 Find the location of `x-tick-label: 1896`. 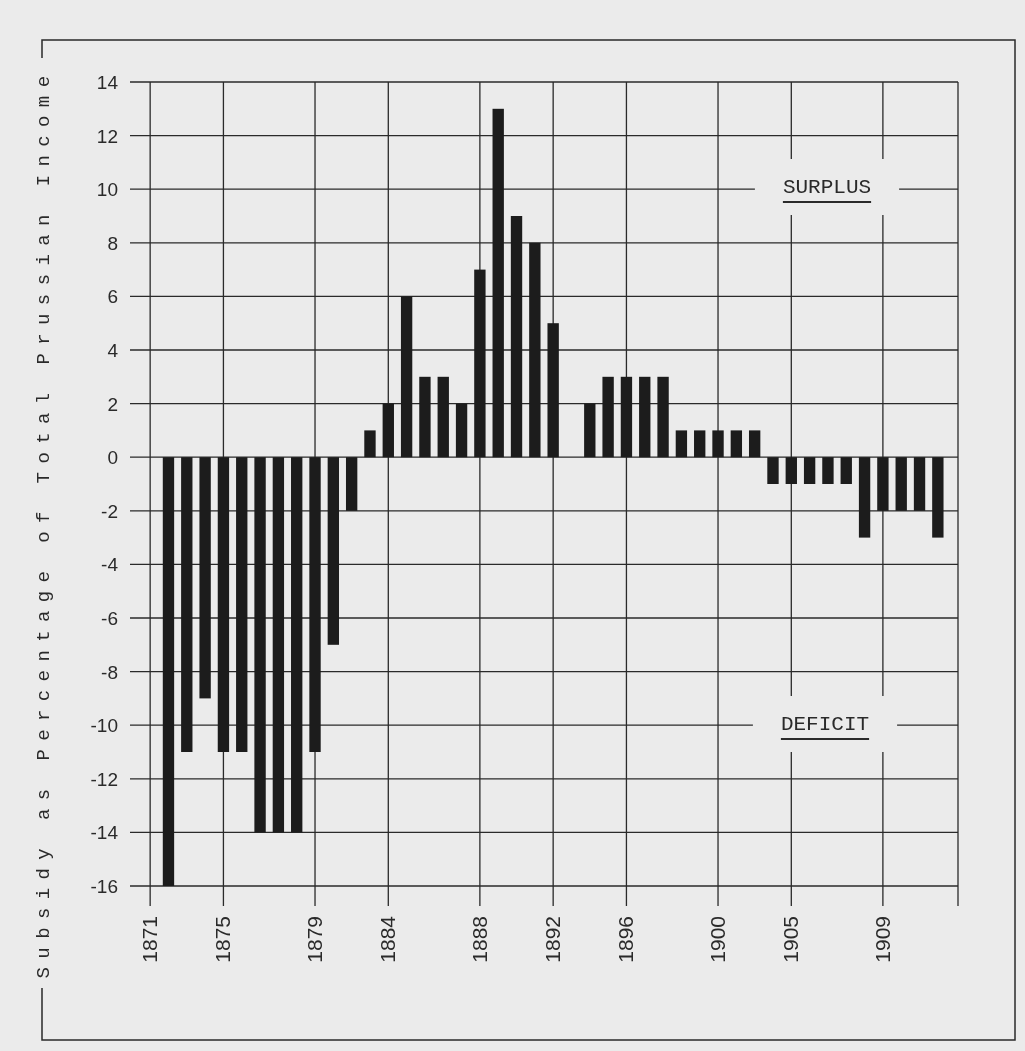

x-tick-label: 1896 is located at coordinates (626, 939).